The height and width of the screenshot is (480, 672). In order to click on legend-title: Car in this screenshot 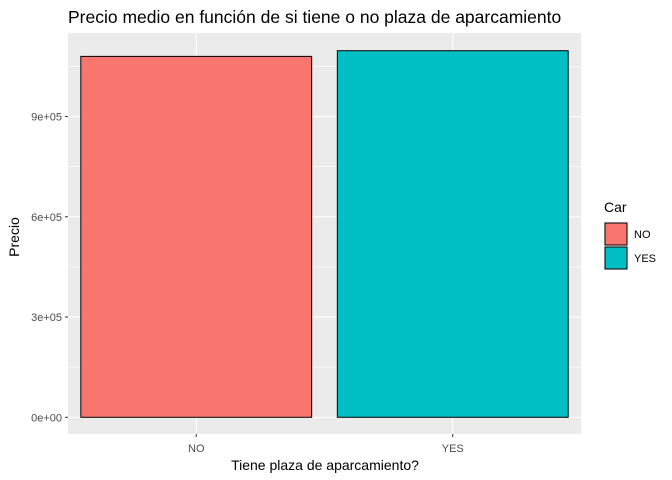, I will do `click(615, 207)`.